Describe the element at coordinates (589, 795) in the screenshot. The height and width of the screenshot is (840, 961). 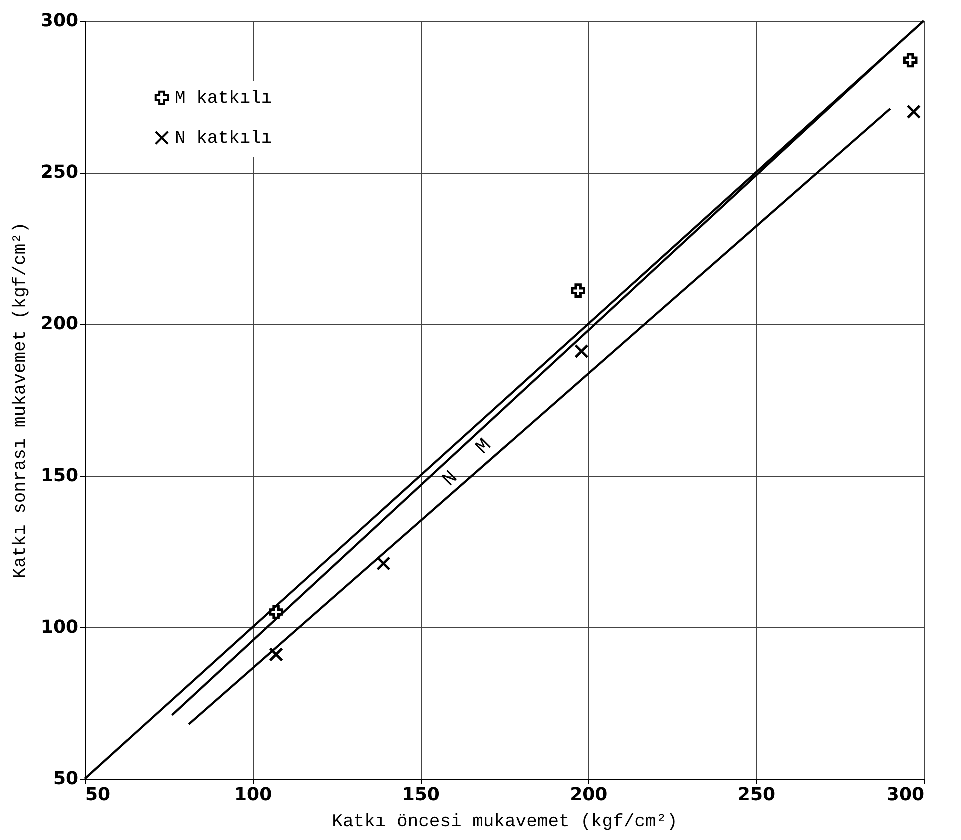
I see `x-tick-label: 200` at that location.